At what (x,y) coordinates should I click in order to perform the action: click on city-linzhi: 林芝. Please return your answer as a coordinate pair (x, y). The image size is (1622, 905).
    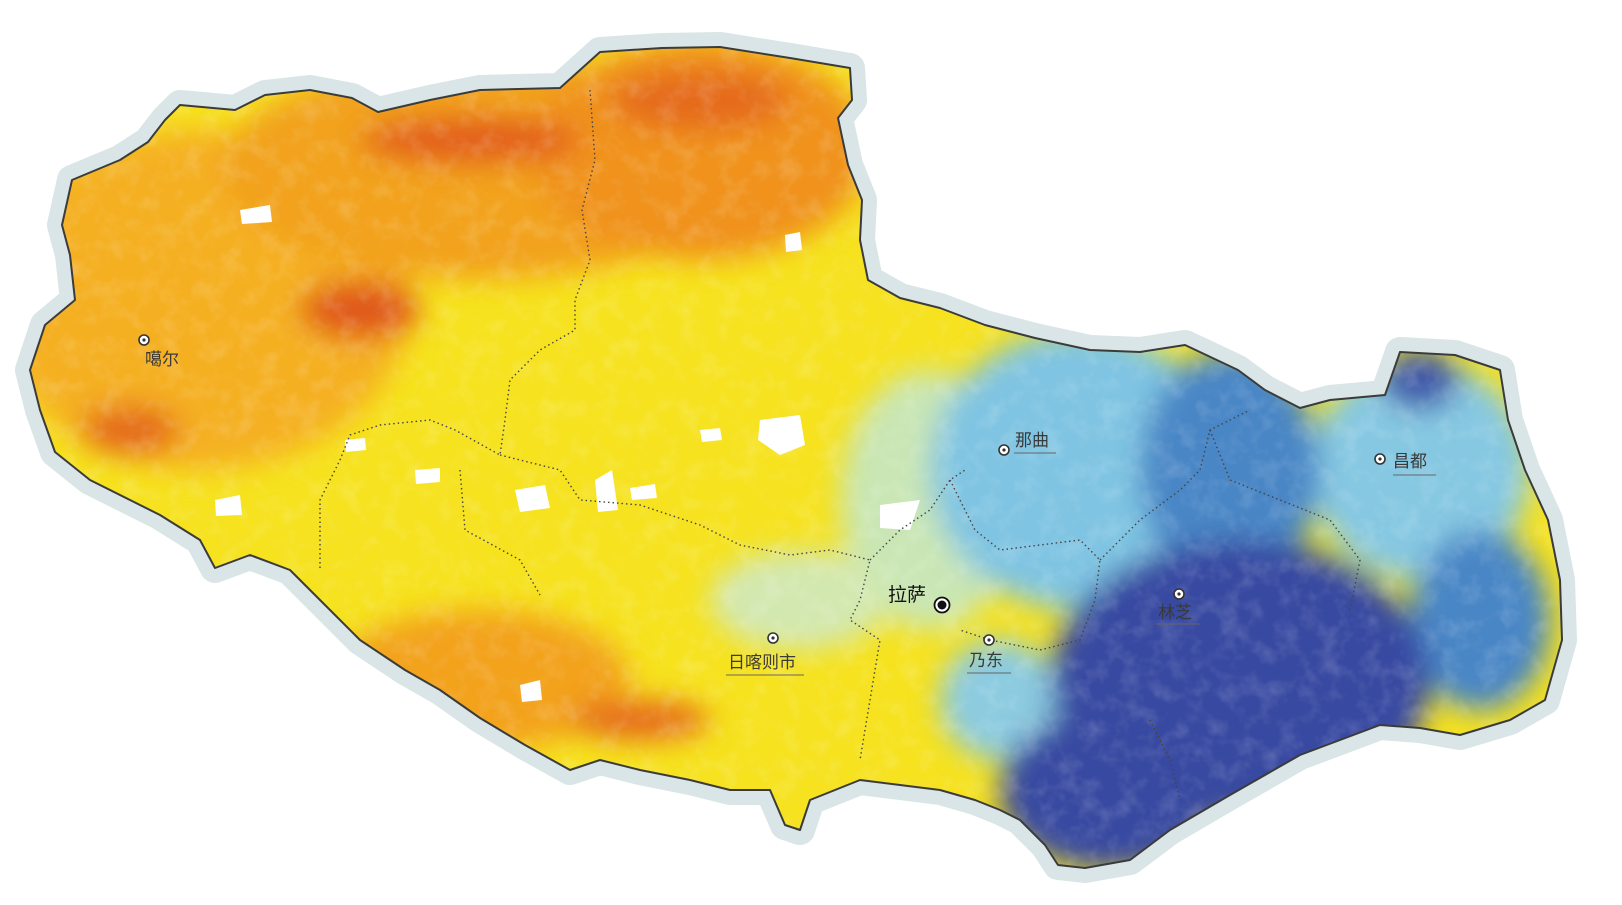
    Looking at the image, I should click on (1178, 606).